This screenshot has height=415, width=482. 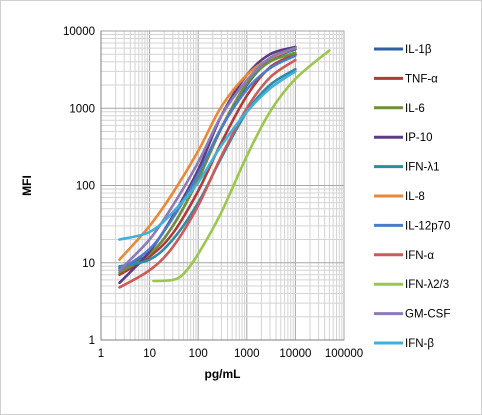 What do you see at coordinates (419, 344) in the screenshot?
I see `legend-label: IFN-β` at bounding box center [419, 344].